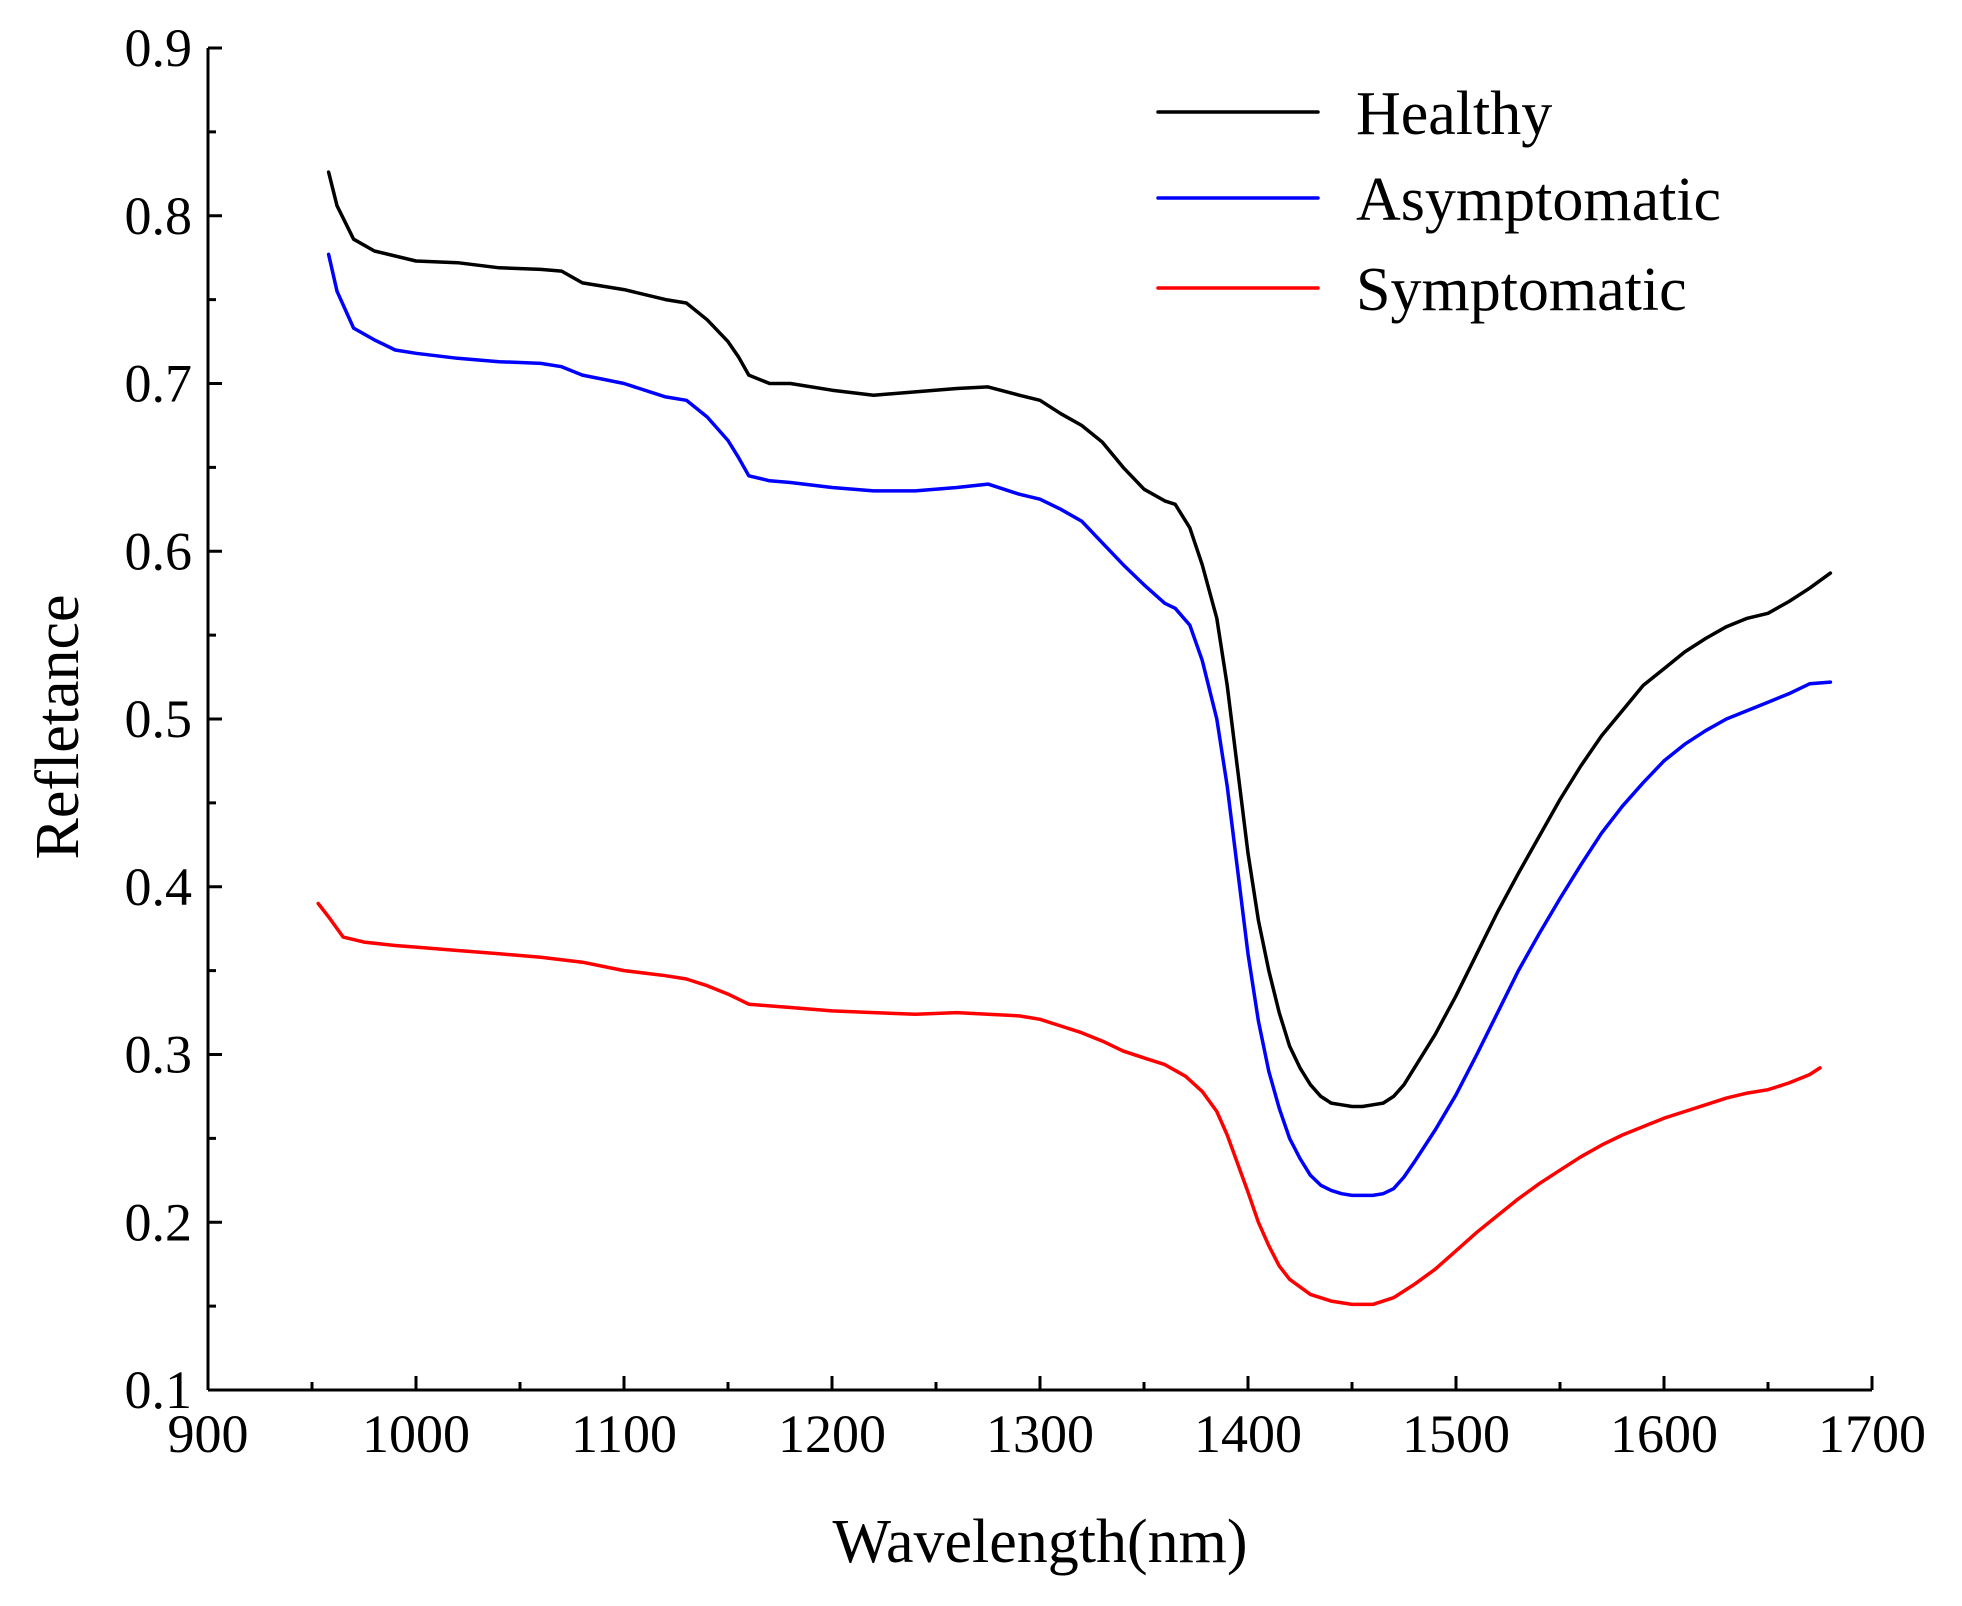 This screenshot has height=1606, width=1962. I want to click on legend-label-asymptomatic: Asymptomatic, so click(1538, 200).